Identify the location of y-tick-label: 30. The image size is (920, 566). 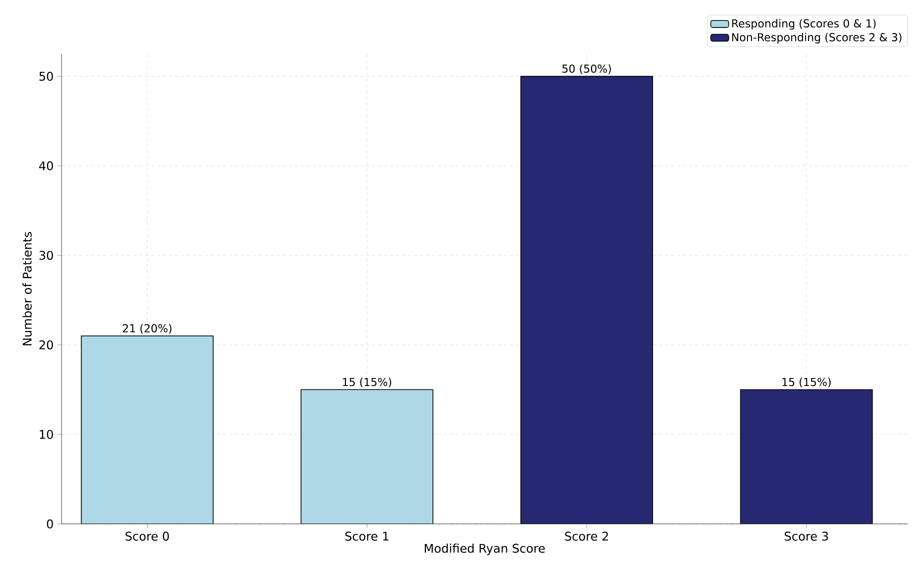
(46, 255).